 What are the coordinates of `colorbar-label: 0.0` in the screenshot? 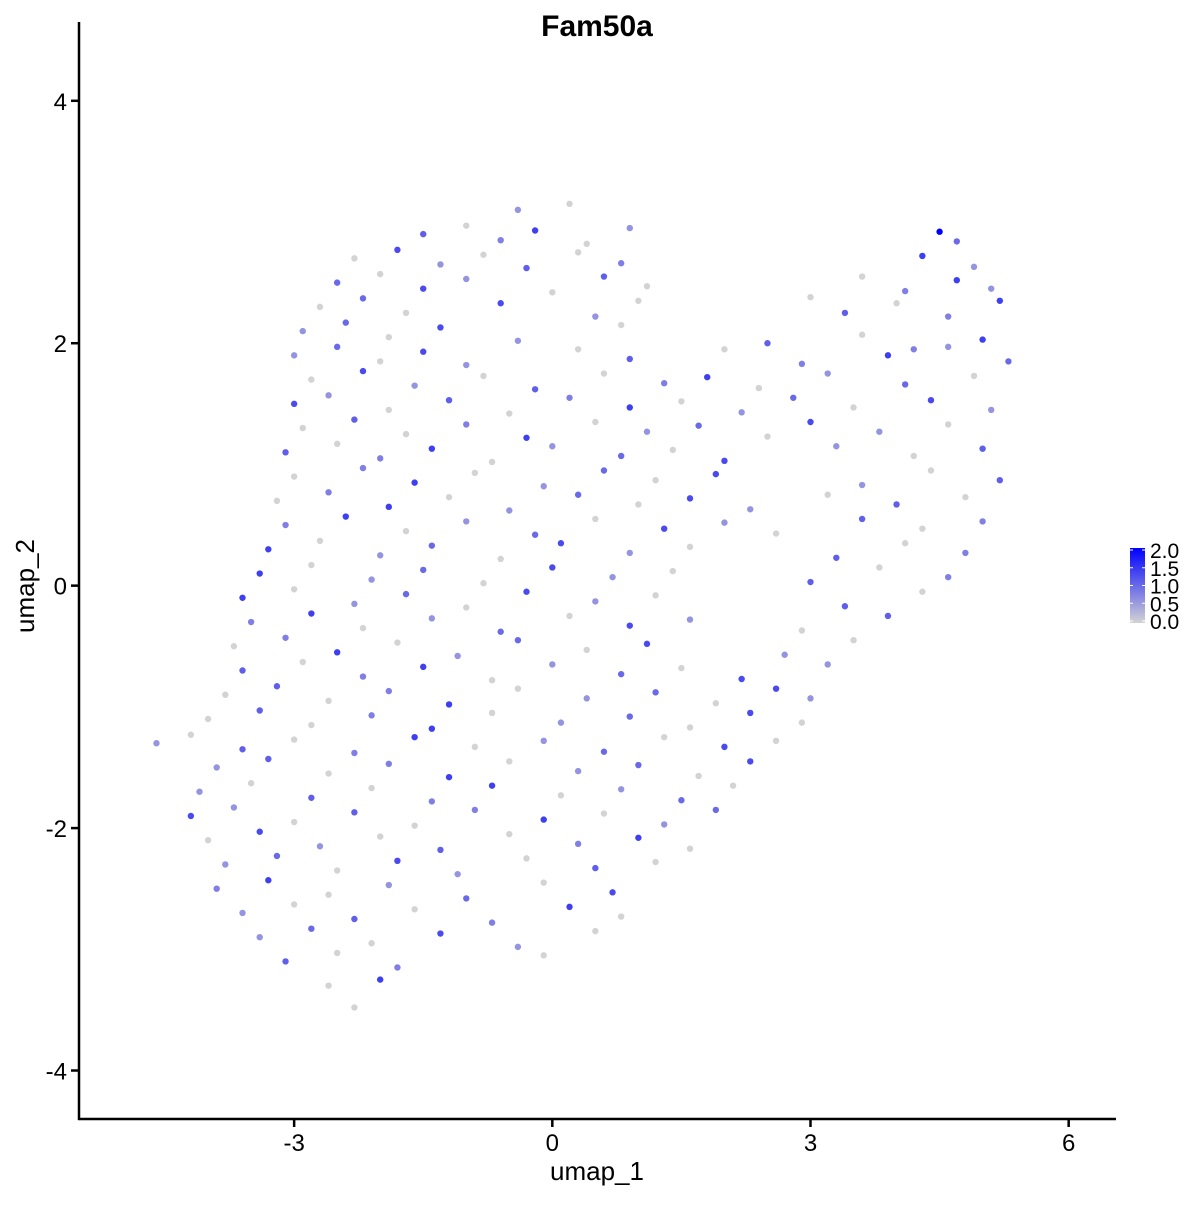 It's located at (1164, 622).